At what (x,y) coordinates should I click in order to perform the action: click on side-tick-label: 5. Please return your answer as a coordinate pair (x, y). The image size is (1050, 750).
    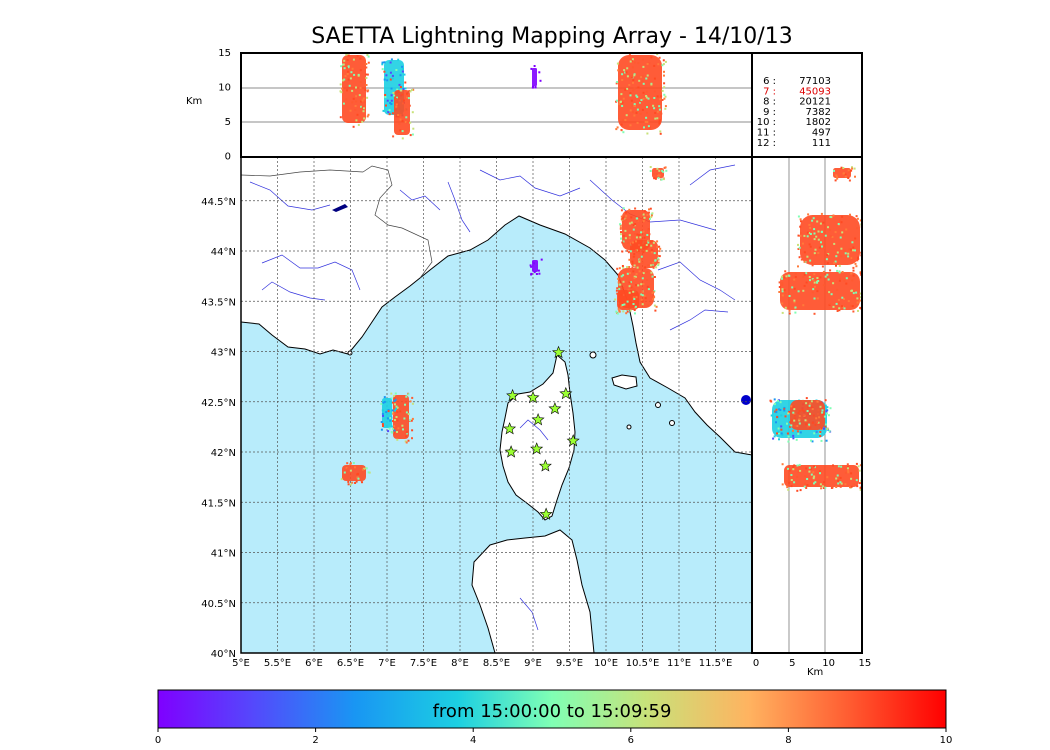
    Looking at the image, I should click on (792, 663).